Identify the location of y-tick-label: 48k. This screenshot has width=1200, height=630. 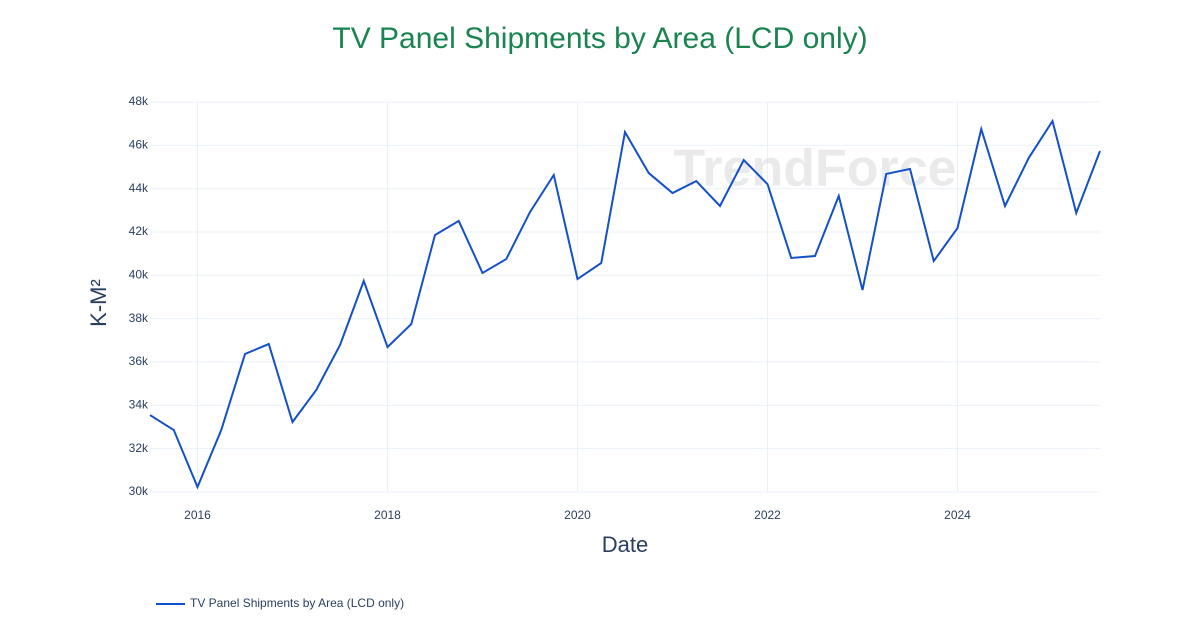
(139, 101).